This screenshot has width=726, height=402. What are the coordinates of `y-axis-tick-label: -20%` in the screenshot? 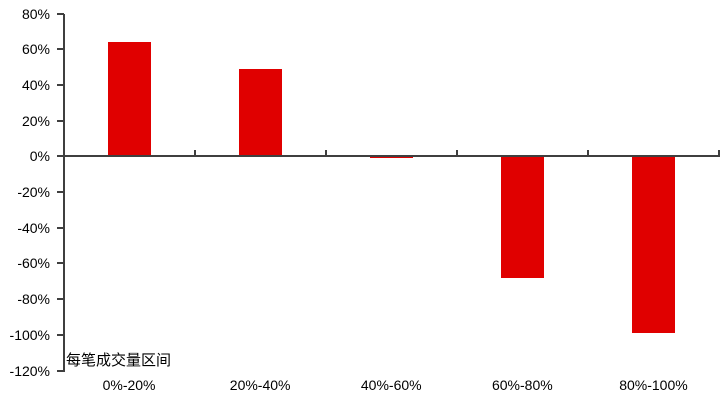 It's located at (33, 192).